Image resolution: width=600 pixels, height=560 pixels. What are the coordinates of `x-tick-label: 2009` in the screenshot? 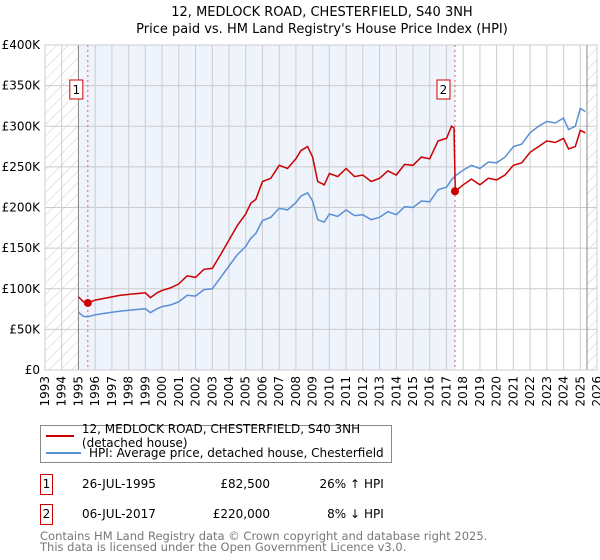 It's located at (313, 391).